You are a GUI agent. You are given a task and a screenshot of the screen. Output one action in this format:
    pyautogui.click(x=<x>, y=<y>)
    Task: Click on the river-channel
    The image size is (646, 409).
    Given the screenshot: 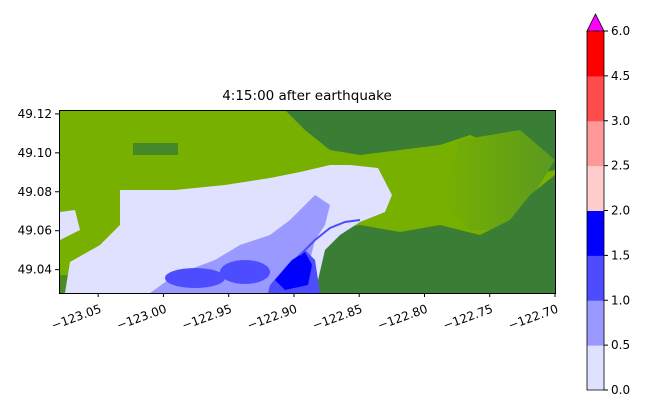 What is the action you would take?
    pyautogui.click(x=330, y=237)
    